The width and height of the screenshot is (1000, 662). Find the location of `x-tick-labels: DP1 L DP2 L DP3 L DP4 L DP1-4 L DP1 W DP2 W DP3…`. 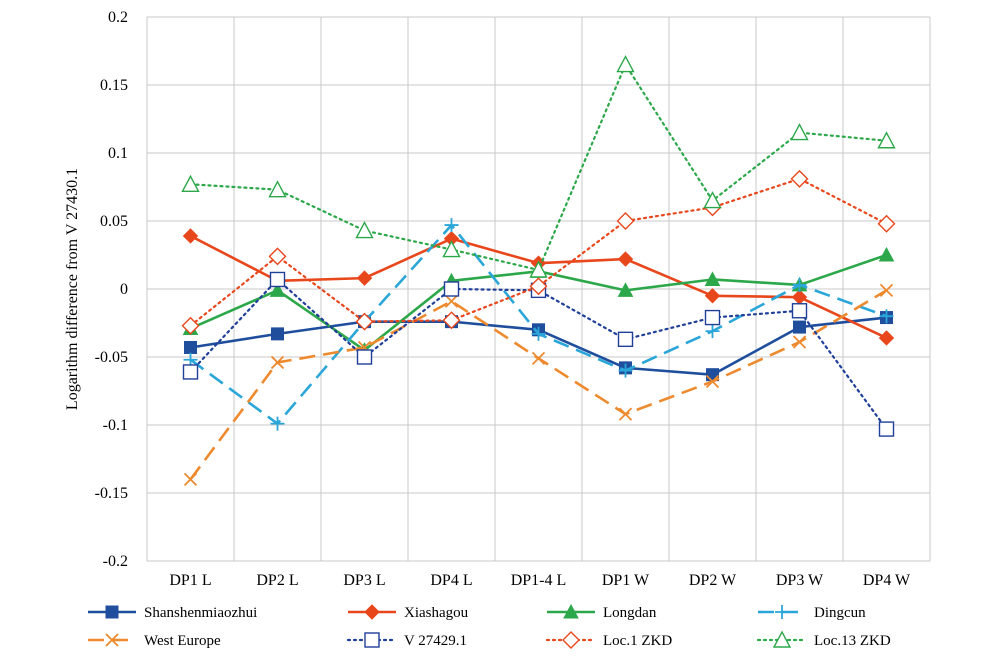

x-tick-labels: DP1 L DP2 L DP3 L DP4 L DP1-4 L DP1 W DP2 W DP3… is located at coordinates (540, 580).